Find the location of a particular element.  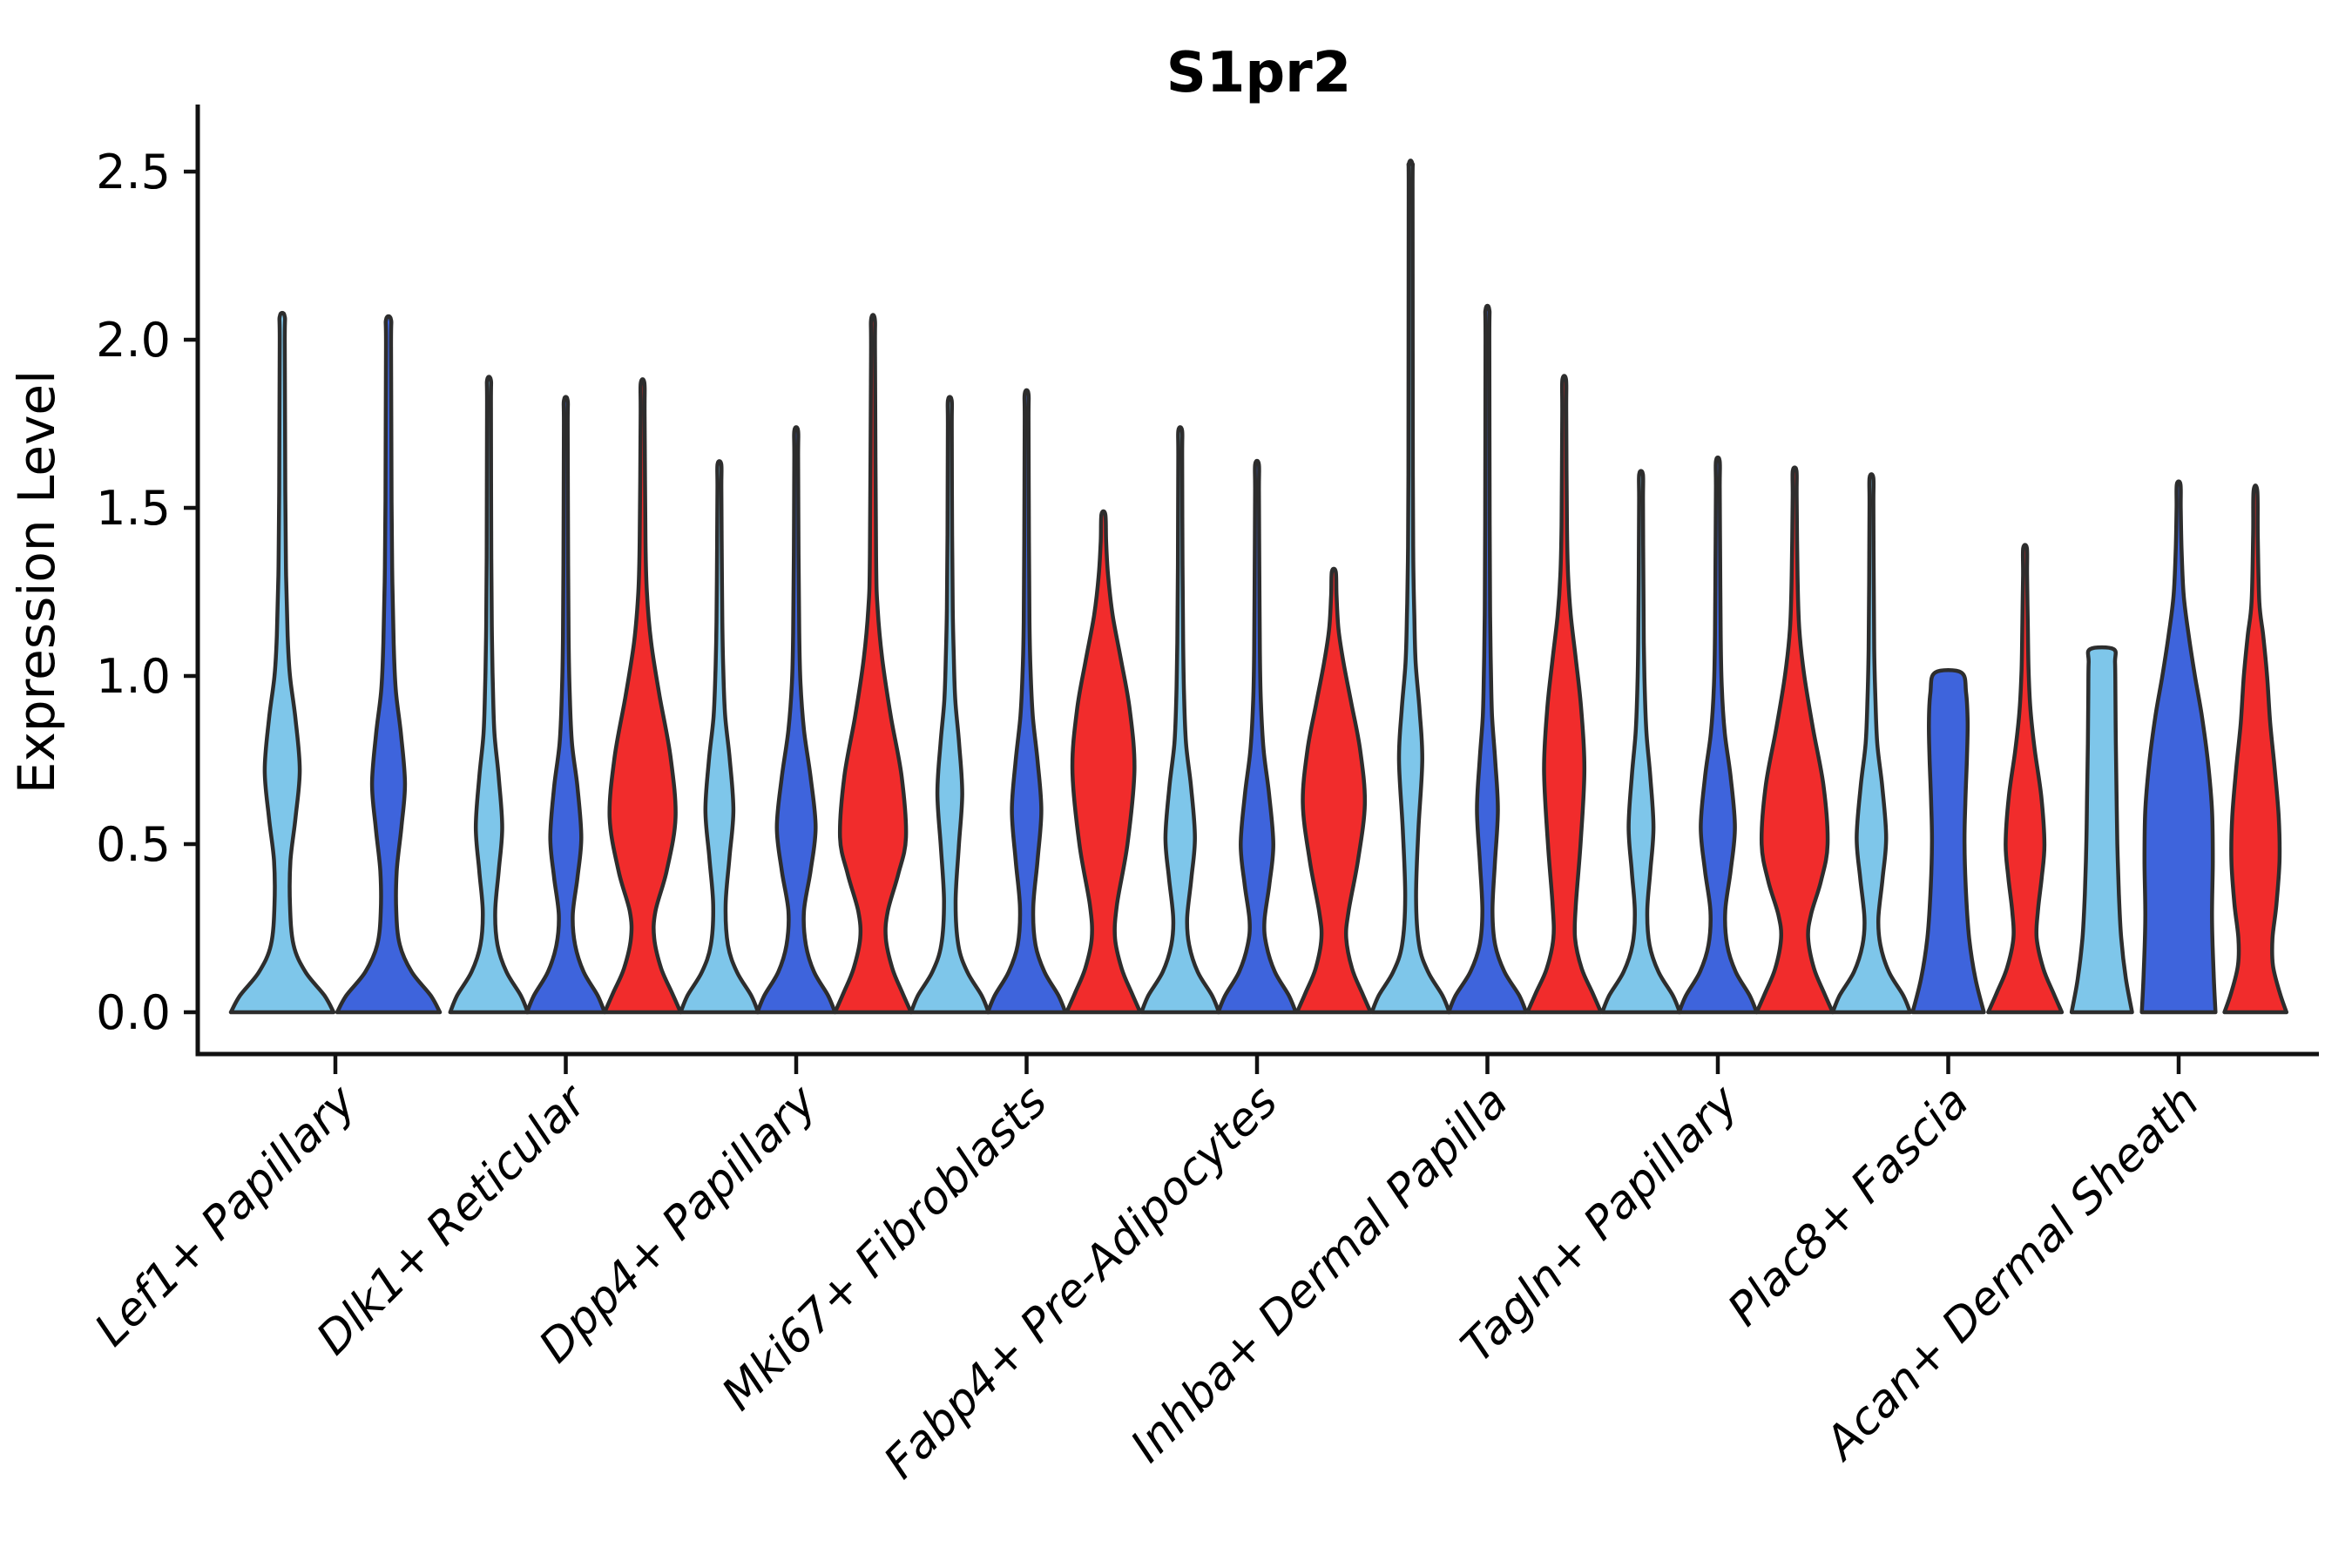

y-tick-label: 1.5 is located at coordinates (134, 509).